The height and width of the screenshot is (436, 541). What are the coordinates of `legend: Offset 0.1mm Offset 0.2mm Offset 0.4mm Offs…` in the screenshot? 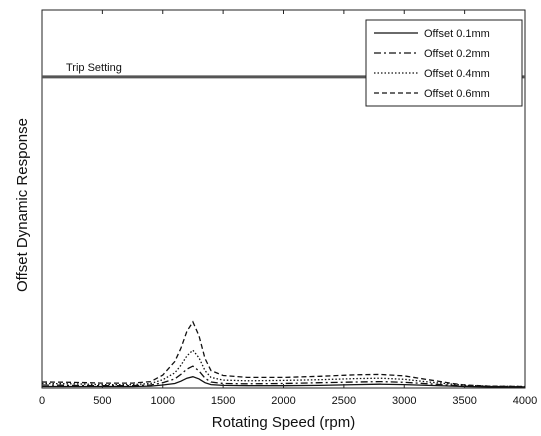 It's located at (444, 63).